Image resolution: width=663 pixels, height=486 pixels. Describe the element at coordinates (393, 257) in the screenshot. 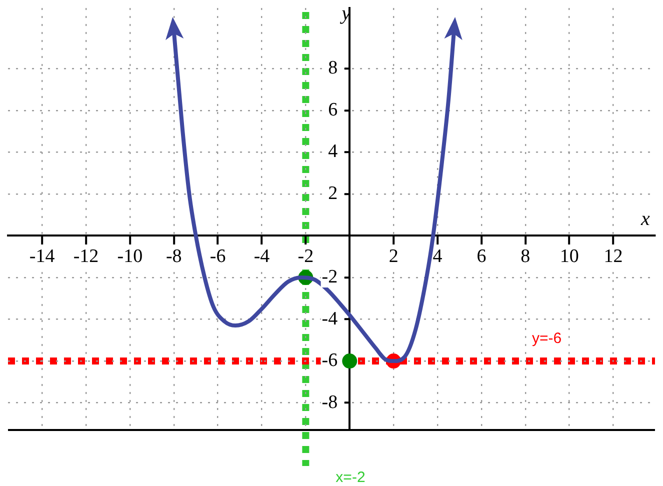

I see `x-tick-label: 2` at that location.